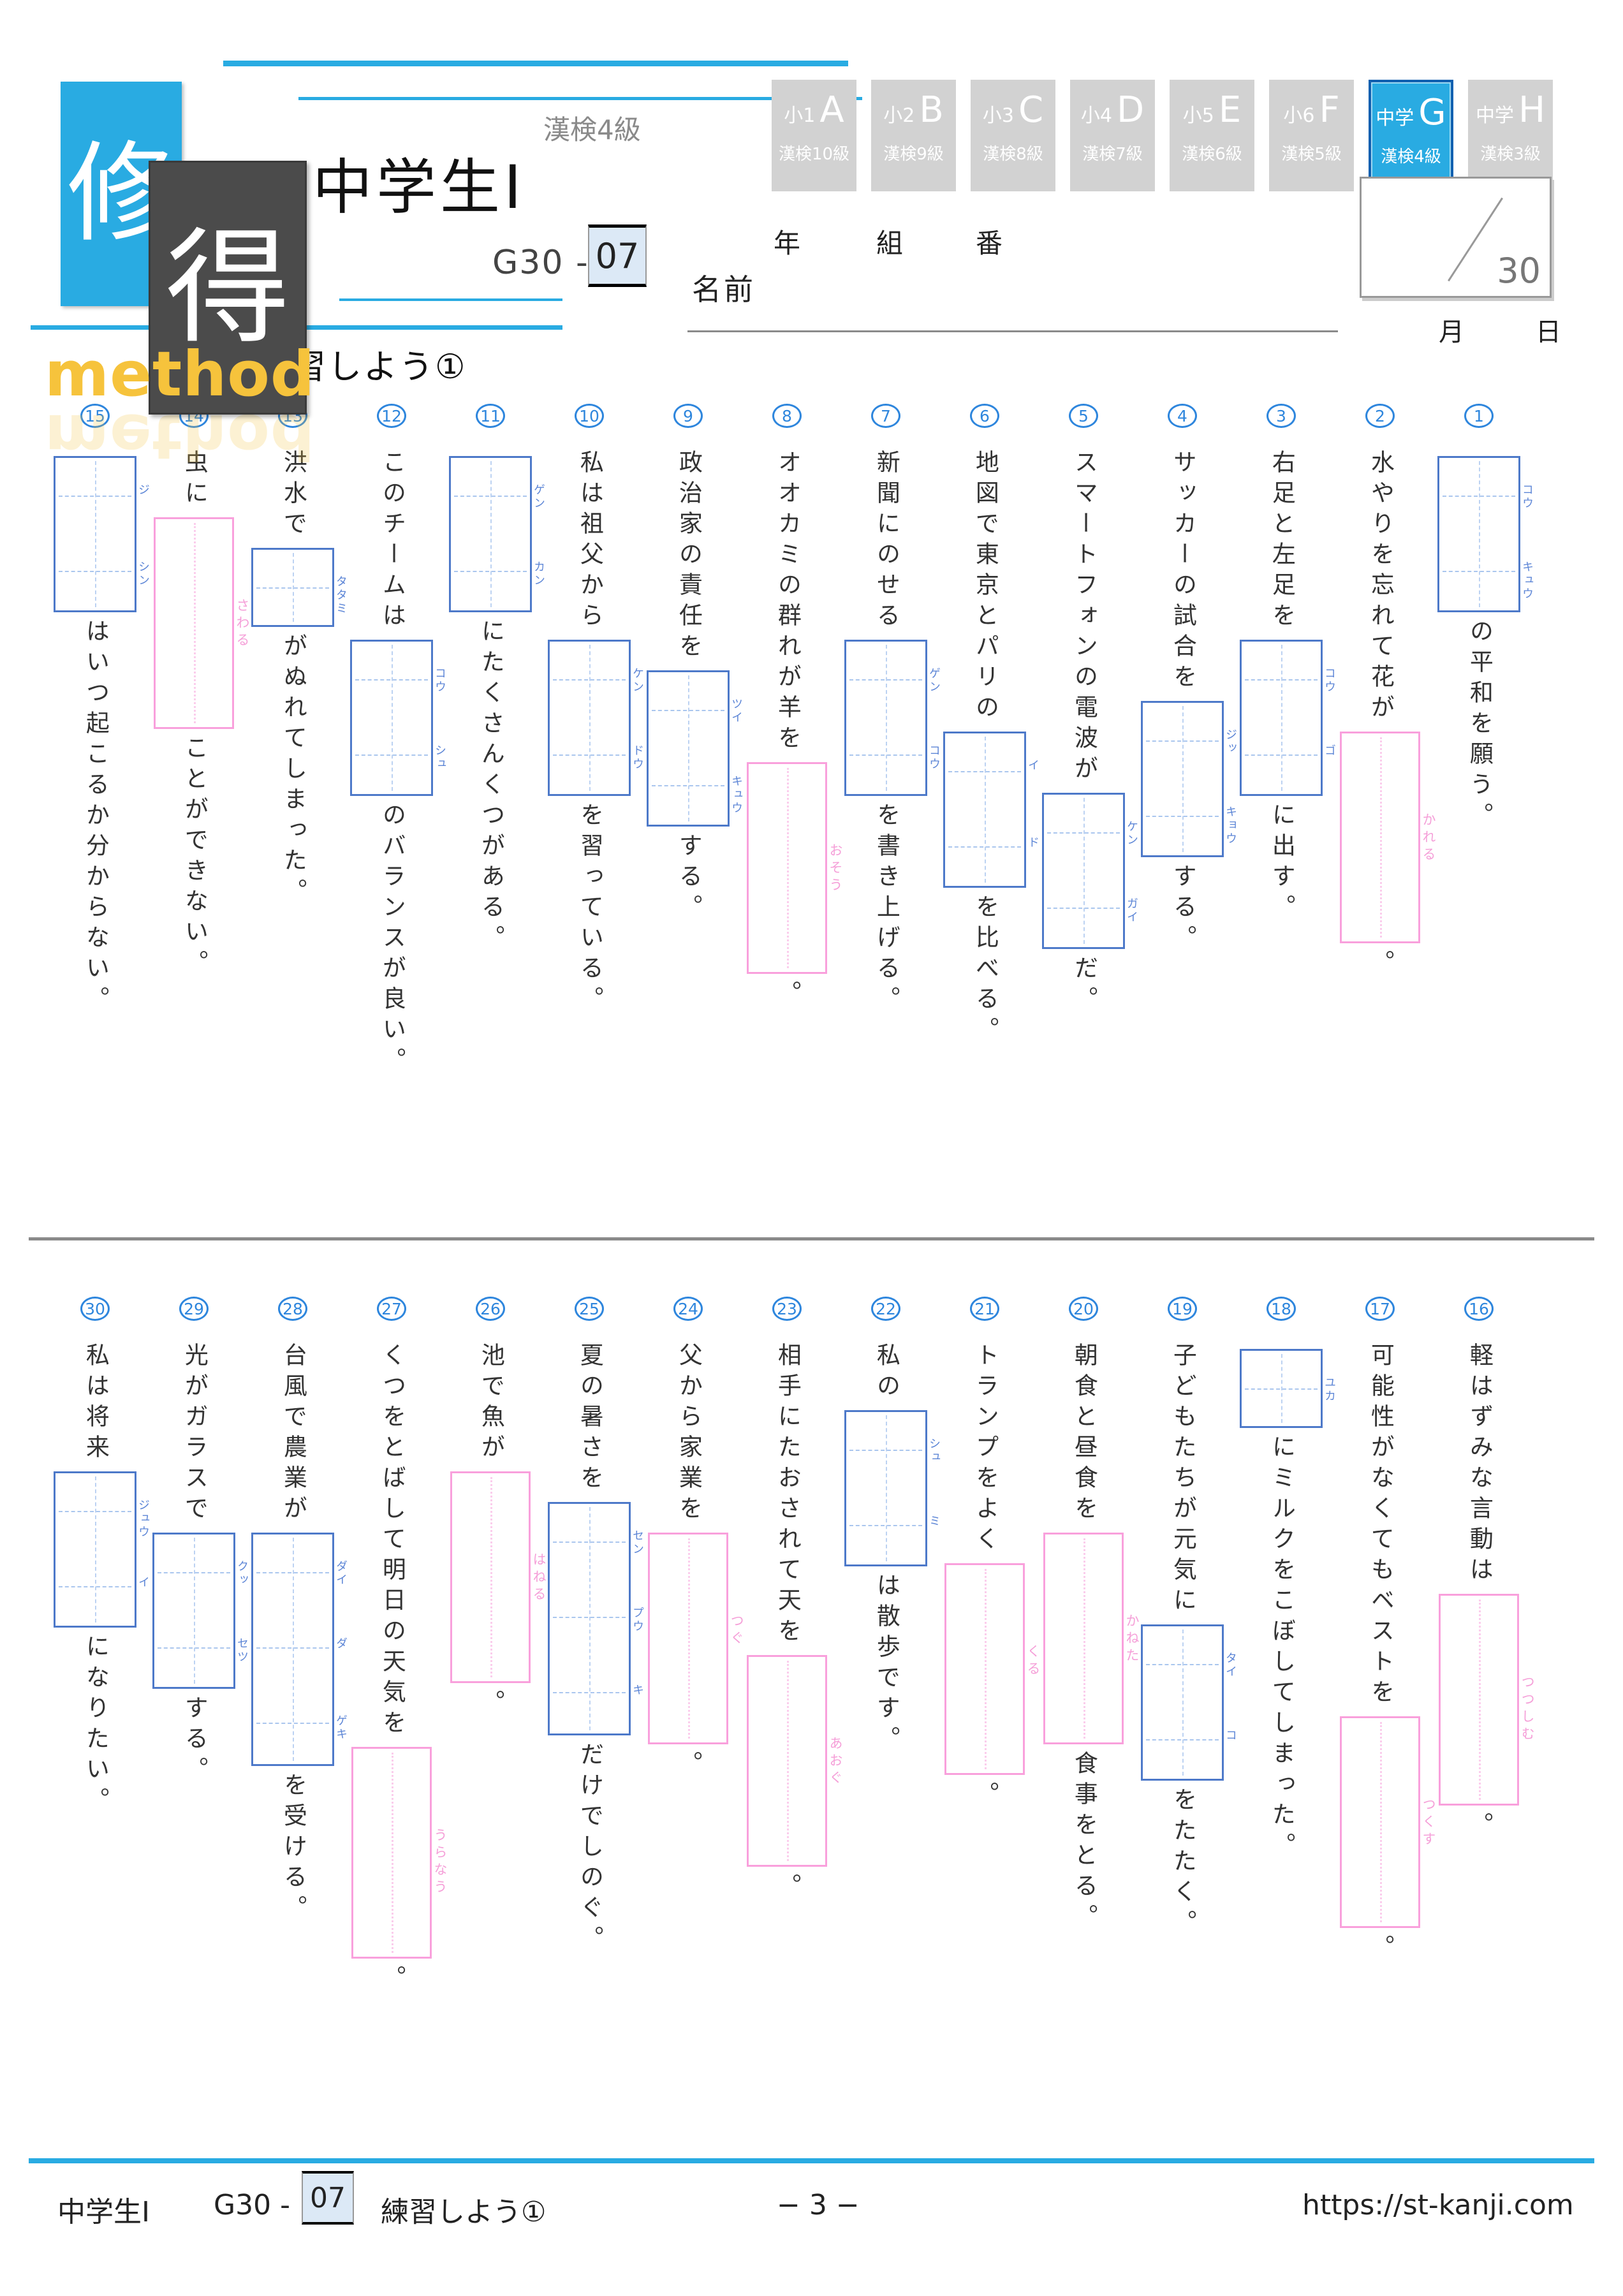 This screenshot has width=1623, height=2296. What do you see at coordinates (1083, 1309) in the screenshot?
I see `question-number: 20` at bounding box center [1083, 1309].